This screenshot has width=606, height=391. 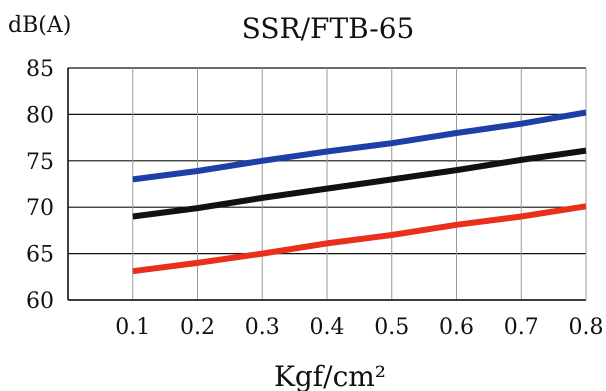 I want to click on chart-title: SSR/FTB-65, so click(x=328, y=28).